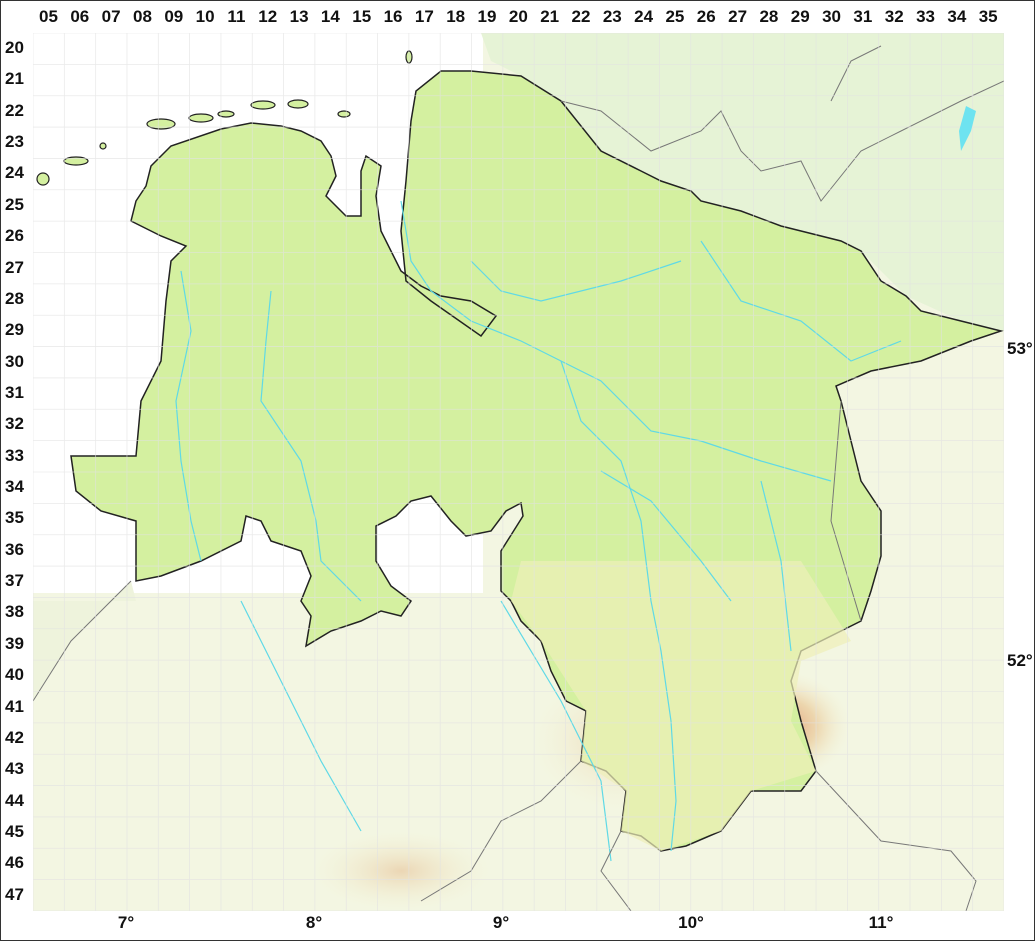 This screenshot has height=941, width=1035. Describe the element at coordinates (48, 16) in the screenshot. I see `column-label: 05` at that location.